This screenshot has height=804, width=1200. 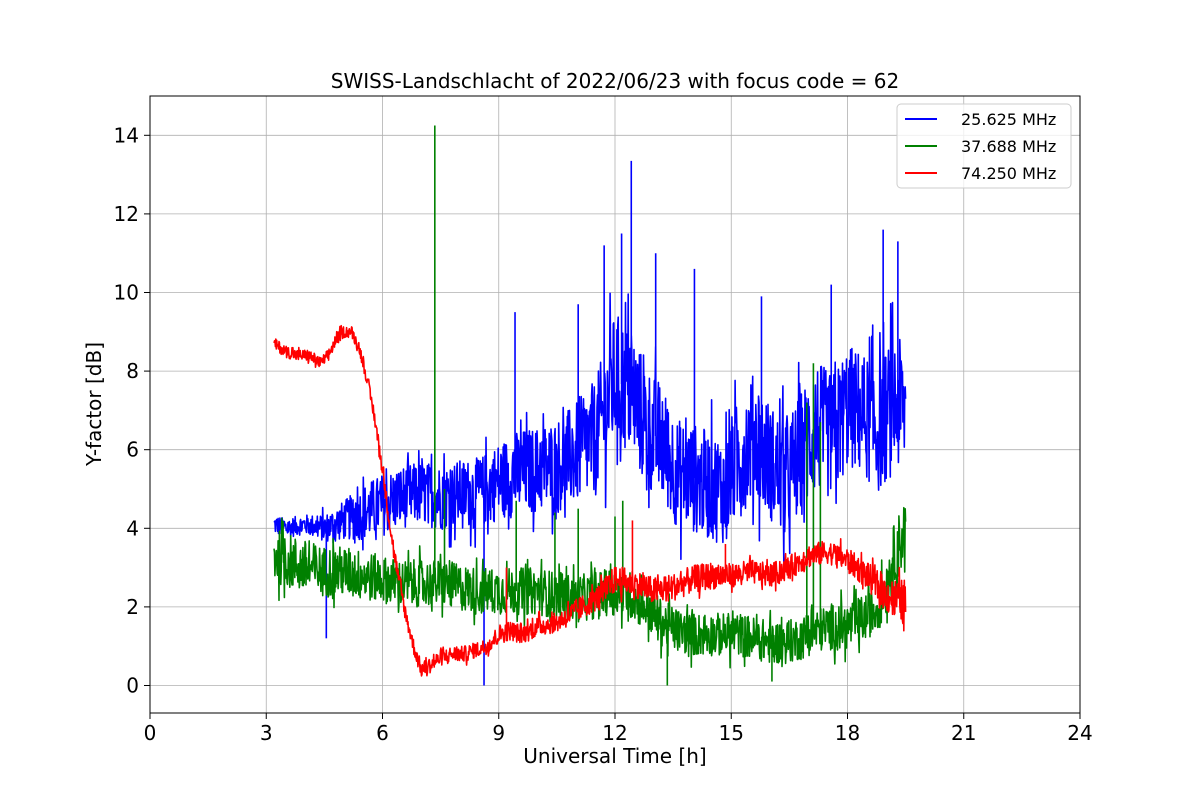 I want to click on legend-box, so click(x=984, y=146).